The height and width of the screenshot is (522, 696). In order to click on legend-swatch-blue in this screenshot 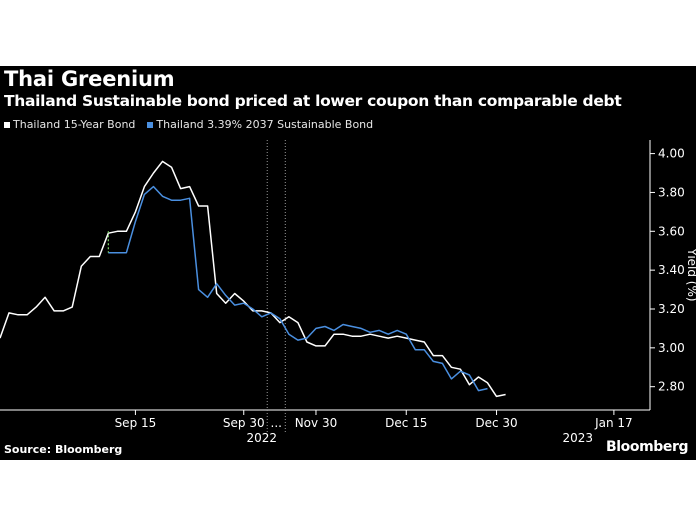, I will do `click(150, 124)`.